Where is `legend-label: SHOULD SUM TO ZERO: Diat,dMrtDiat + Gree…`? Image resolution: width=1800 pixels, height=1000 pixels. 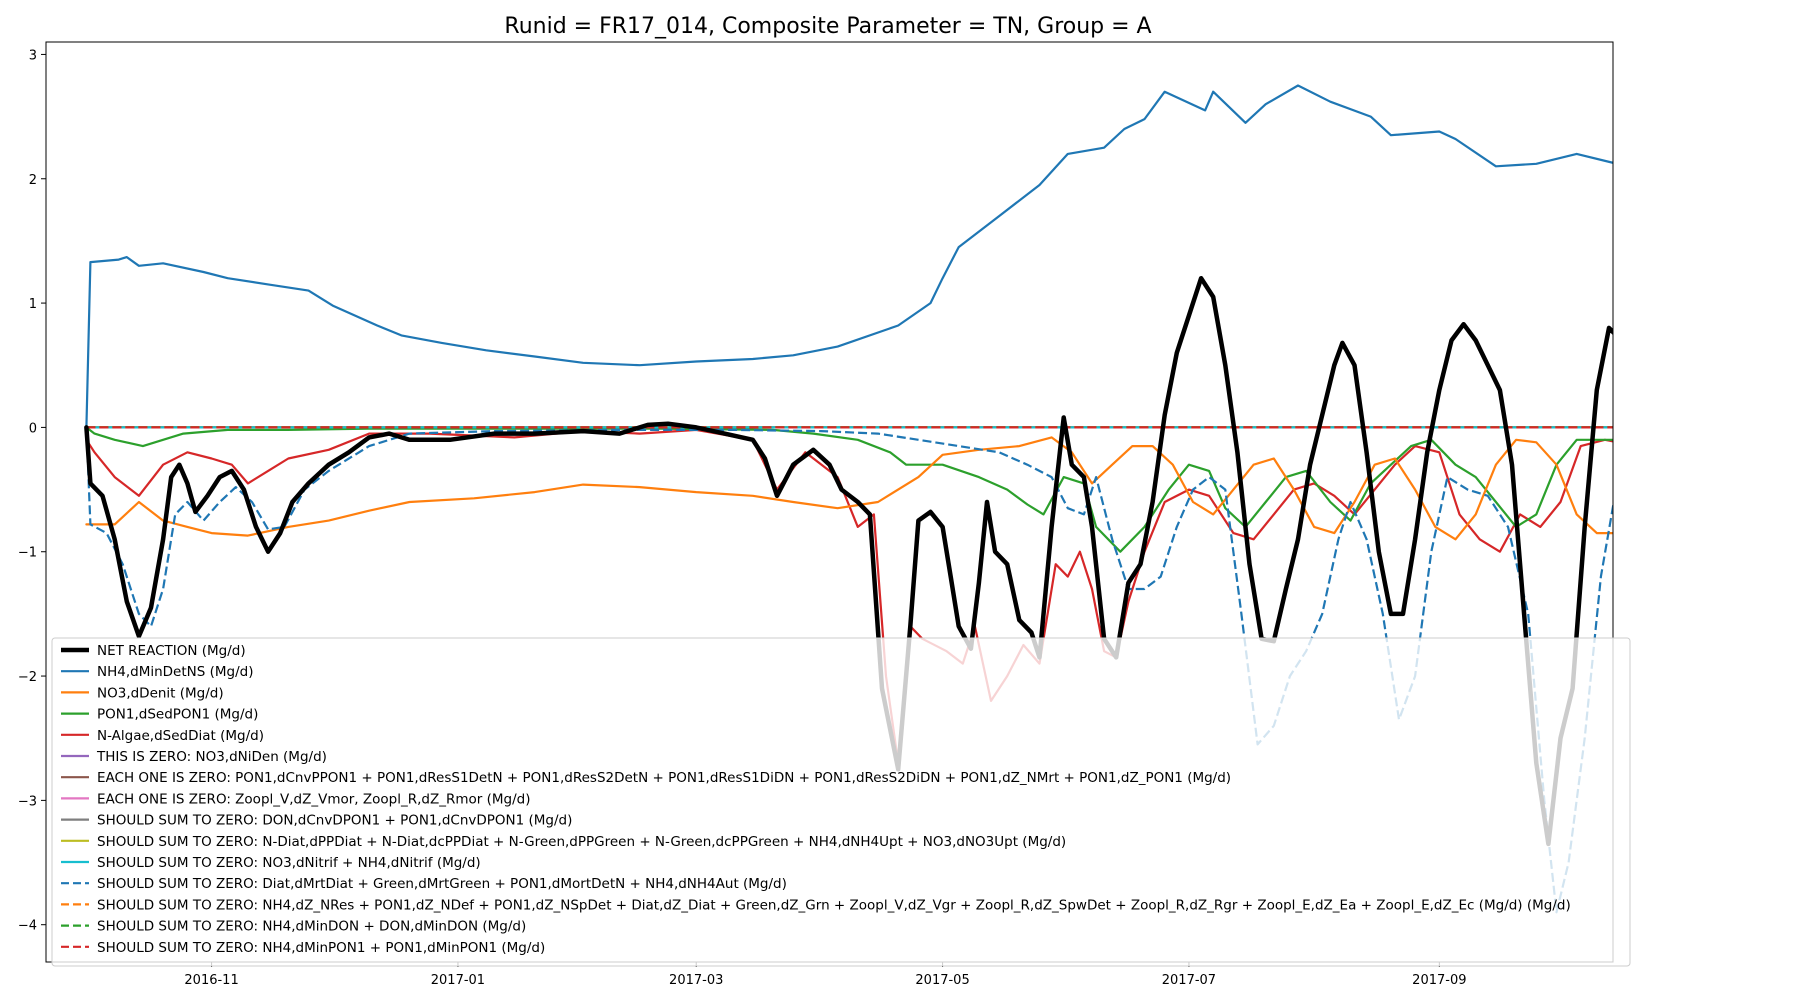 legend-label: SHOULD SUM TO ZERO: Diat,dMrtDiat + Gree… is located at coordinates (442, 884).